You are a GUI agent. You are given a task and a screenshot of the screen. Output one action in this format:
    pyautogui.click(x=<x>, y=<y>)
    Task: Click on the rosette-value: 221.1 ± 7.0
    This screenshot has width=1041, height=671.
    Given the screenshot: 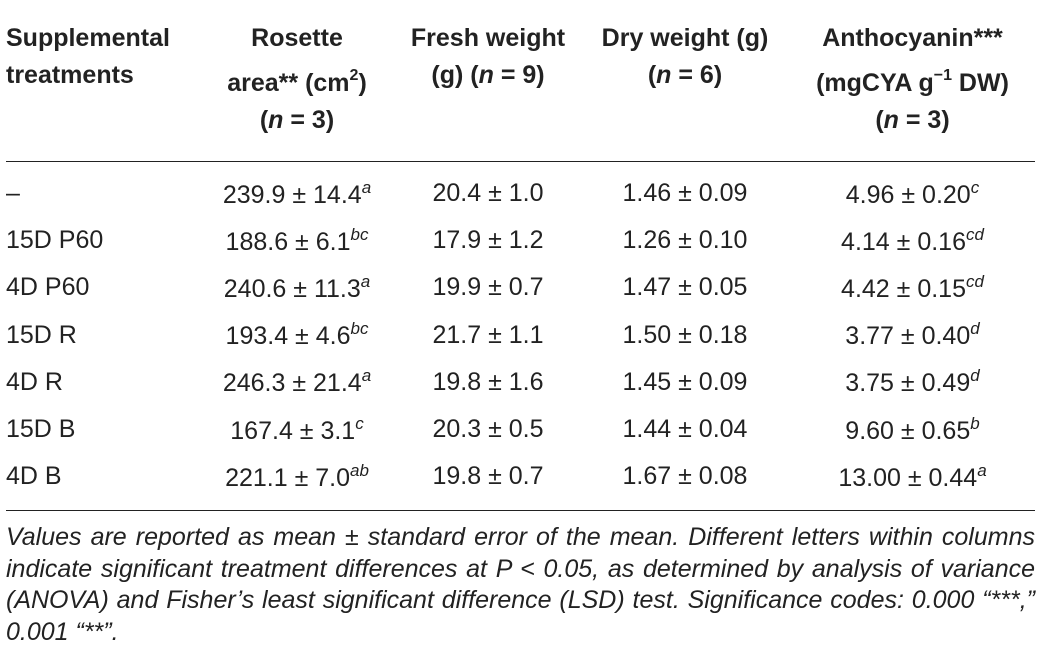 What is the action you would take?
    pyautogui.click(x=287, y=477)
    